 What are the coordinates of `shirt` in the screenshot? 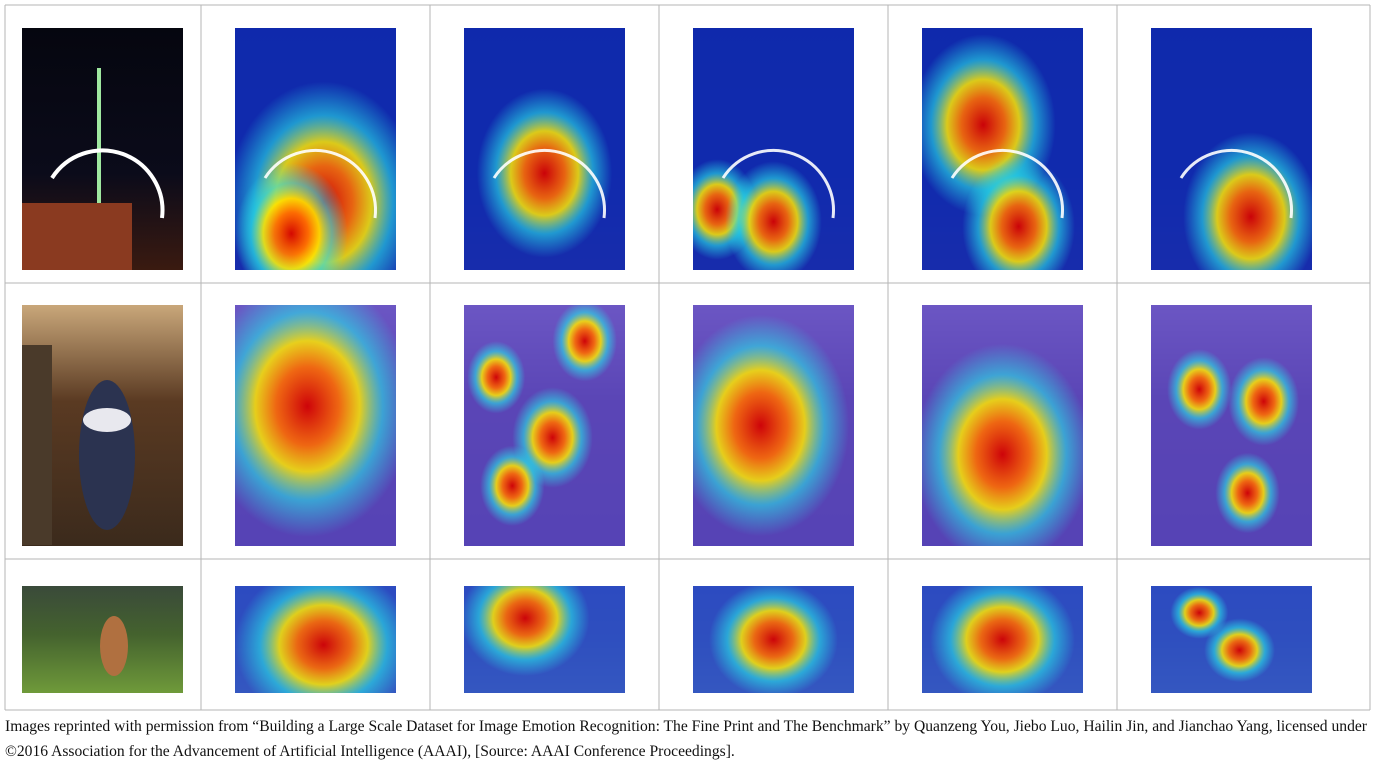 It's located at (107, 420).